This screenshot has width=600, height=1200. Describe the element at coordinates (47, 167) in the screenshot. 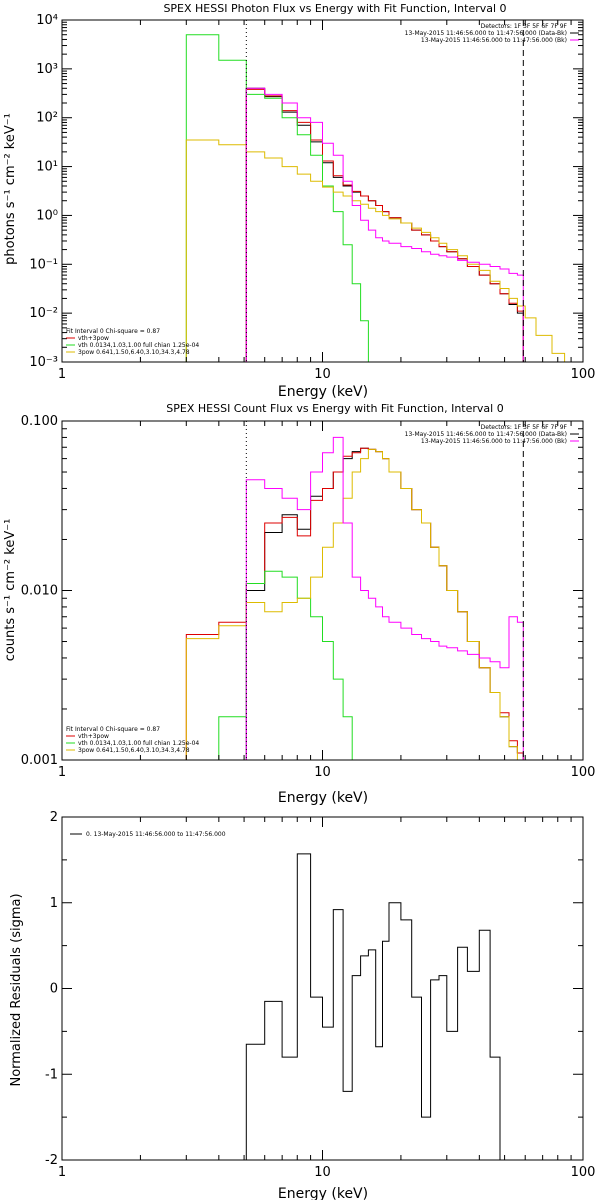

I see `y-tick-label: 10¹` at that location.